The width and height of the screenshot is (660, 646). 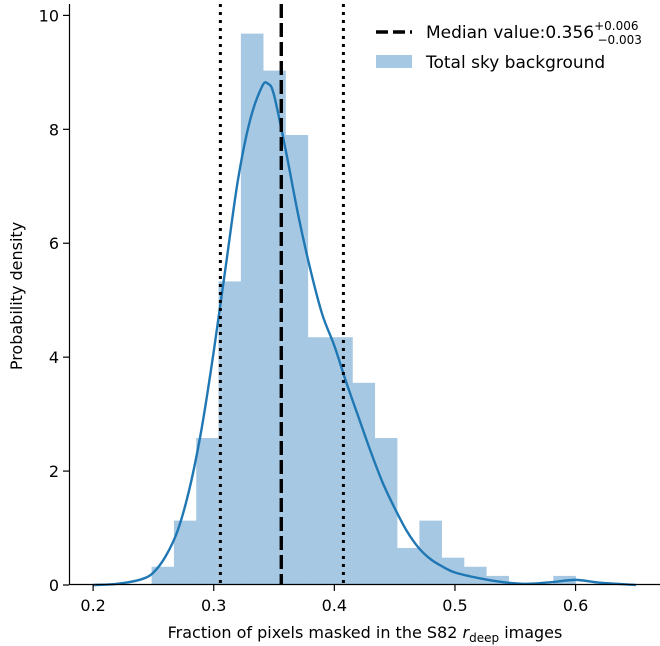 What do you see at coordinates (54, 585) in the screenshot?
I see `y-tick-label: 0` at bounding box center [54, 585].